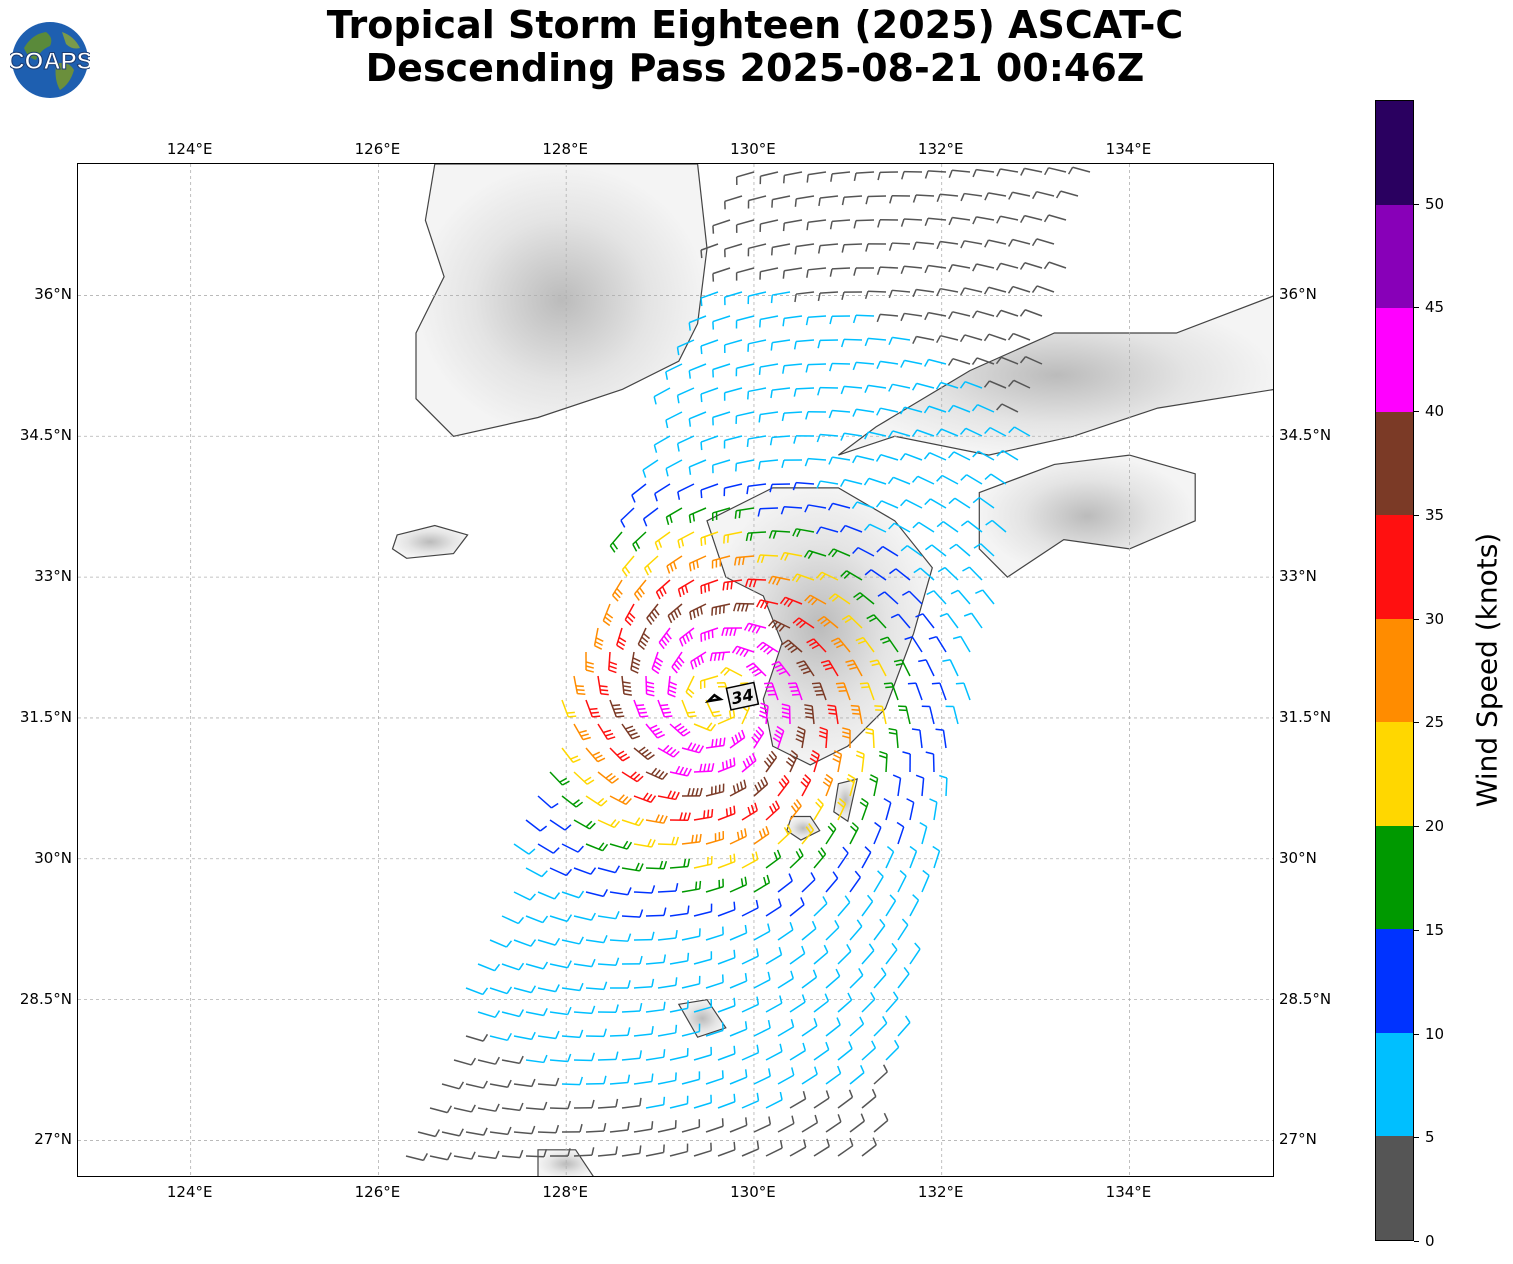 Image resolution: width=1513 pixels, height=1264 pixels. Describe the element at coordinates (1298, 576) in the screenshot. I see `lat-tick-right: 33°N` at that location.